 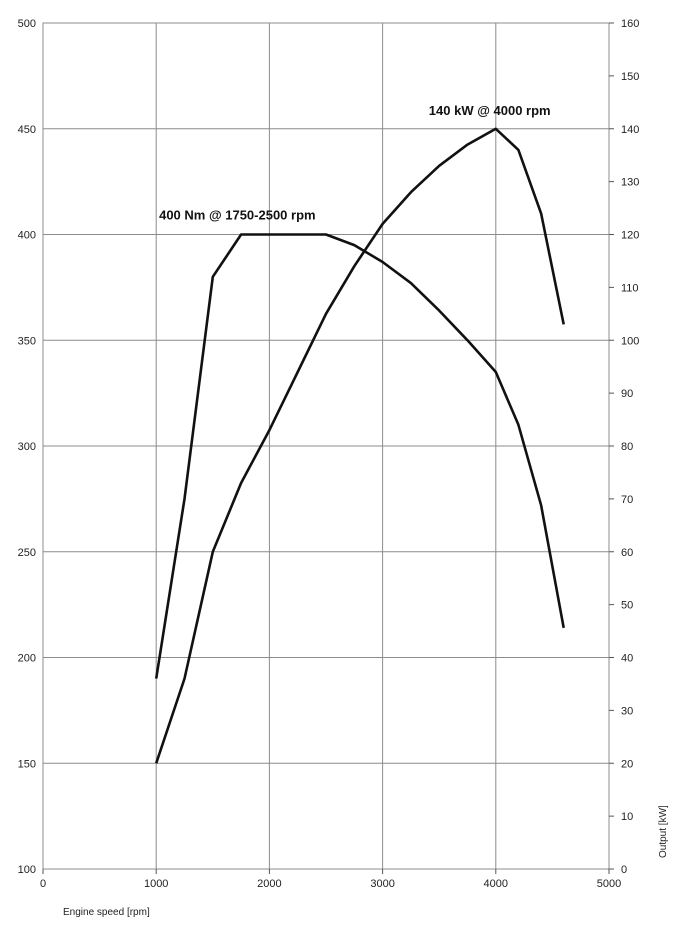 I want to click on y-right-tick-label: 30, so click(x=627, y=711).